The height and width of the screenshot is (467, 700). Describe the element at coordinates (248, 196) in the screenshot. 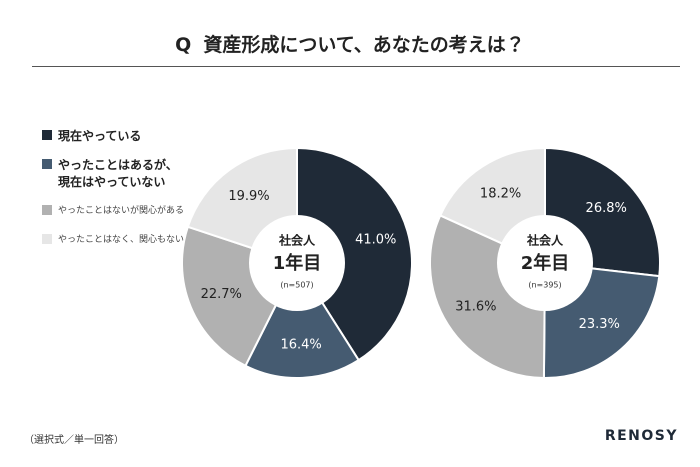

I see `value-label: 19.9%` at that location.